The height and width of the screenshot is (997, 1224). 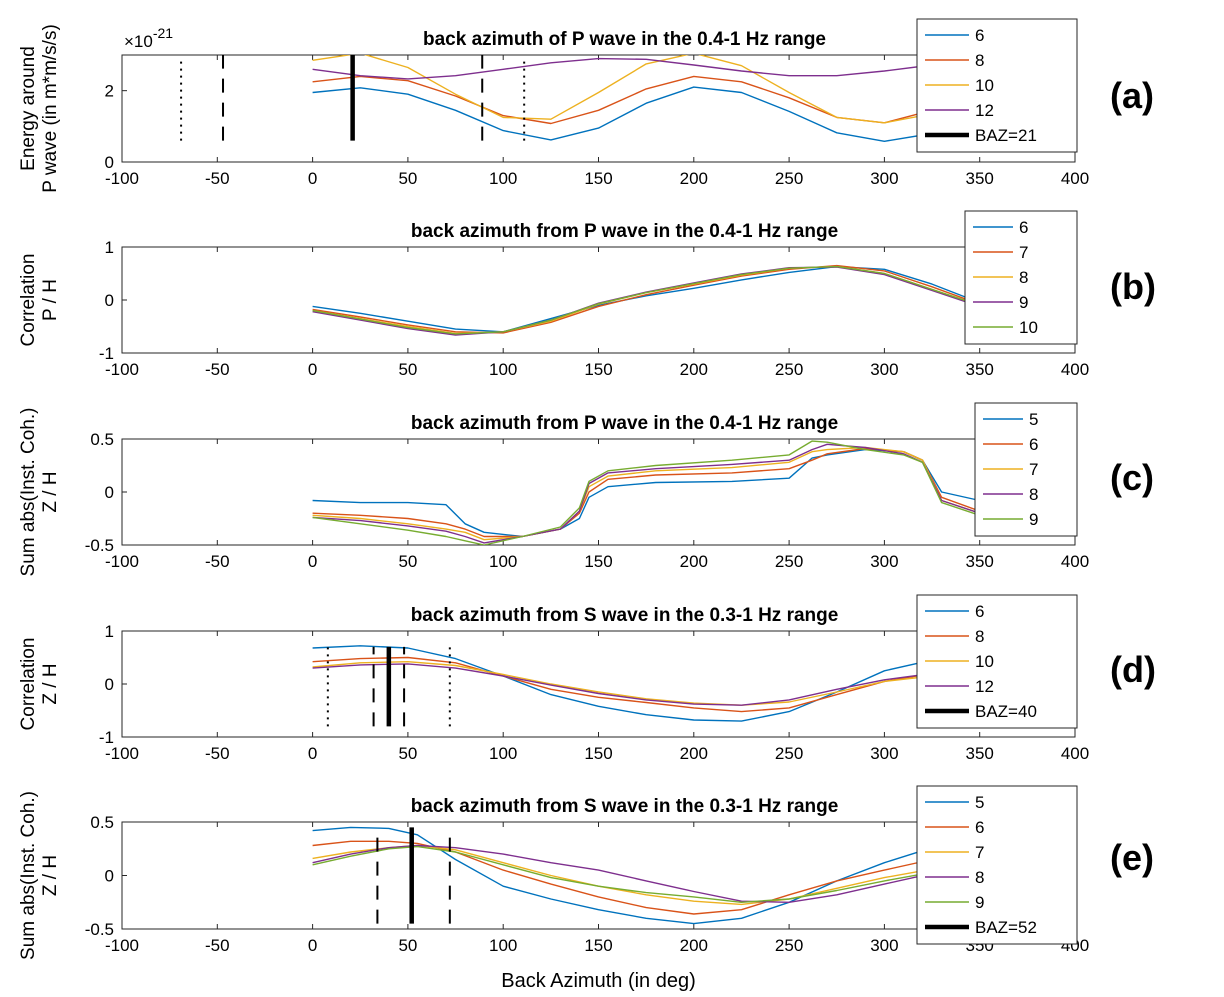 I want to click on y-tick-label: -1, so click(x=106, y=737).